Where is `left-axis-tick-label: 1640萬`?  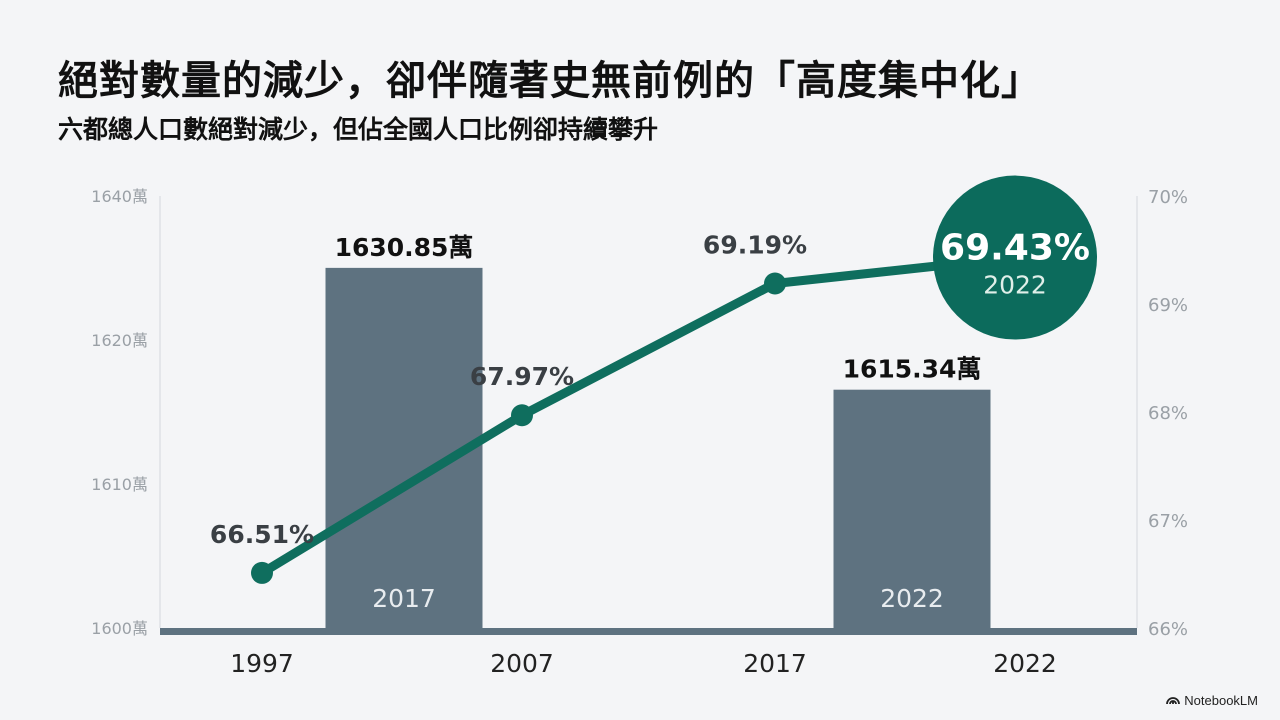
left-axis-tick-label: 1640萬 is located at coordinates (119, 196).